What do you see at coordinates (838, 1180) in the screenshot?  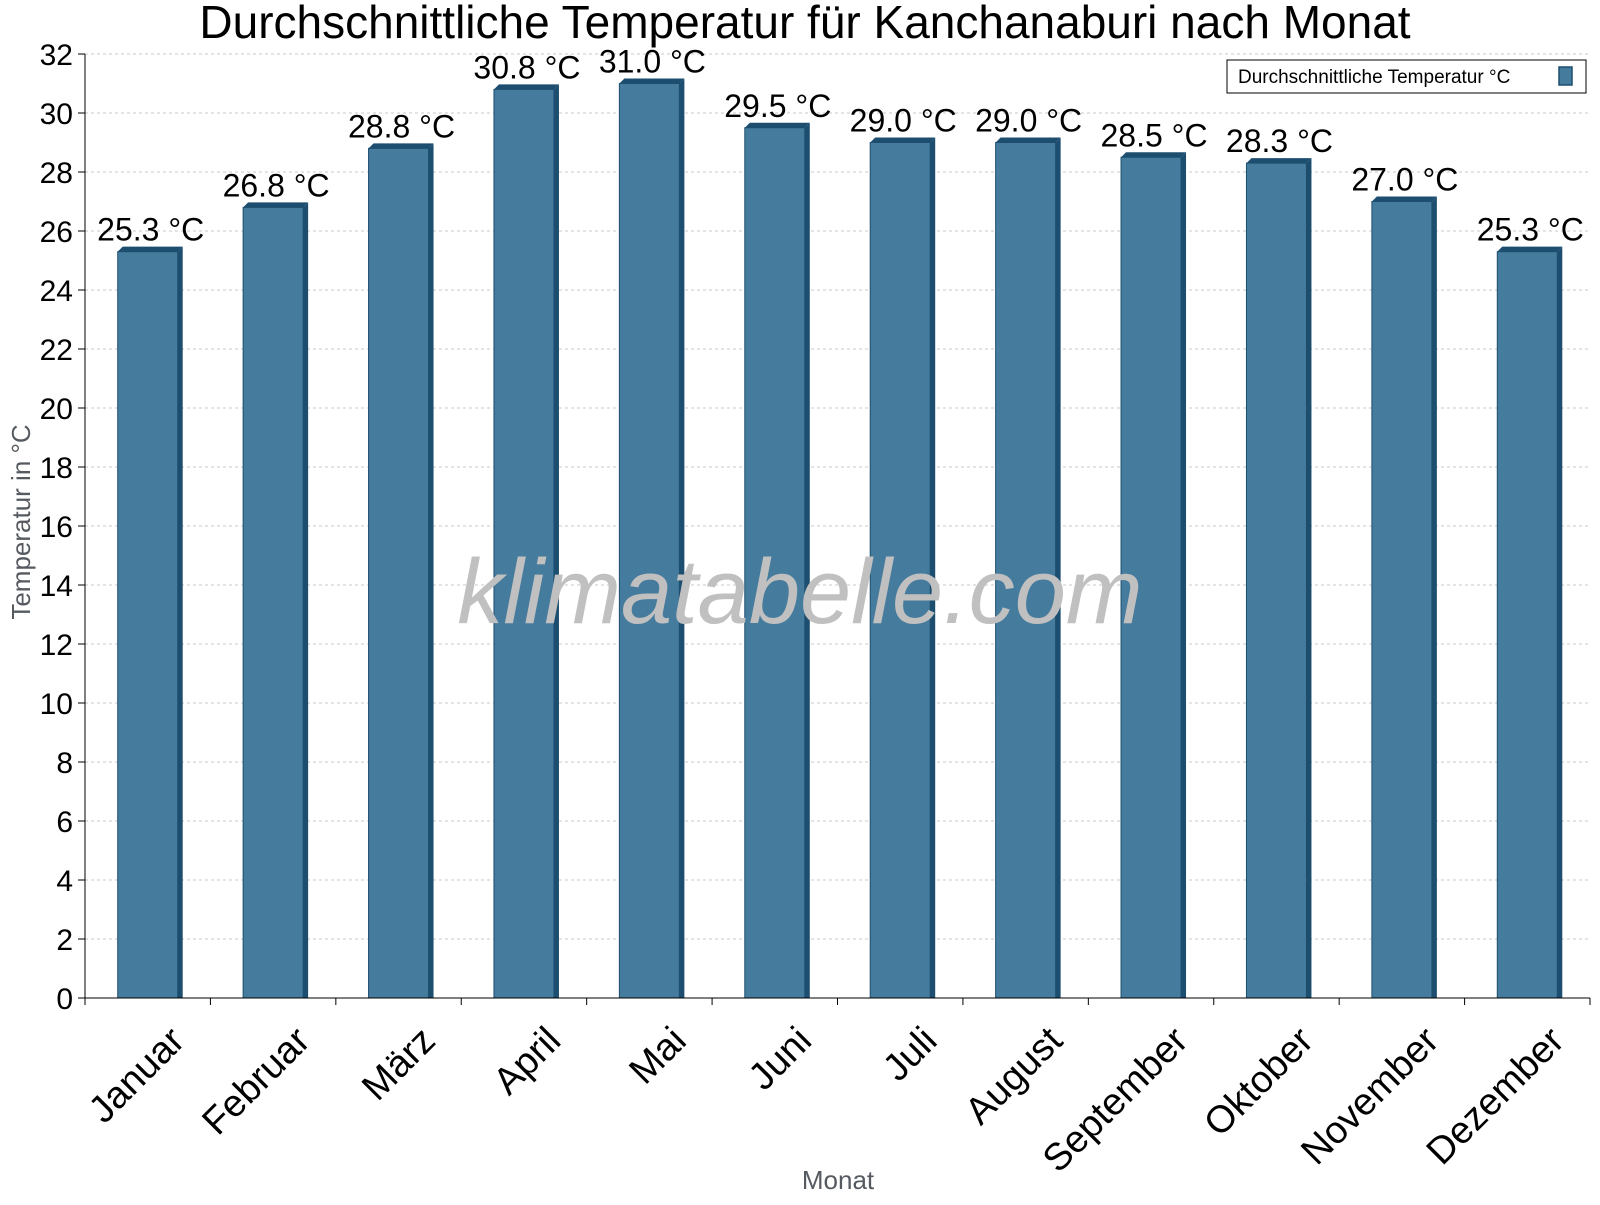 I see `x-axis-title: Monat` at bounding box center [838, 1180].